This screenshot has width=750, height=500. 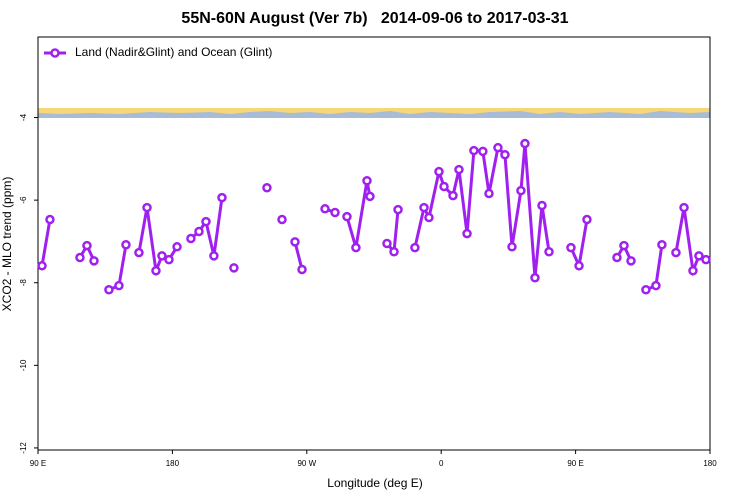 What do you see at coordinates (306, 463) in the screenshot?
I see `x-tick-label: 90 W` at bounding box center [306, 463].